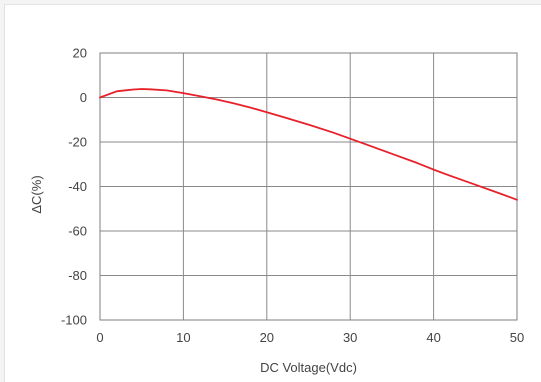  I want to click on x-tick-label: 40, so click(433, 337).